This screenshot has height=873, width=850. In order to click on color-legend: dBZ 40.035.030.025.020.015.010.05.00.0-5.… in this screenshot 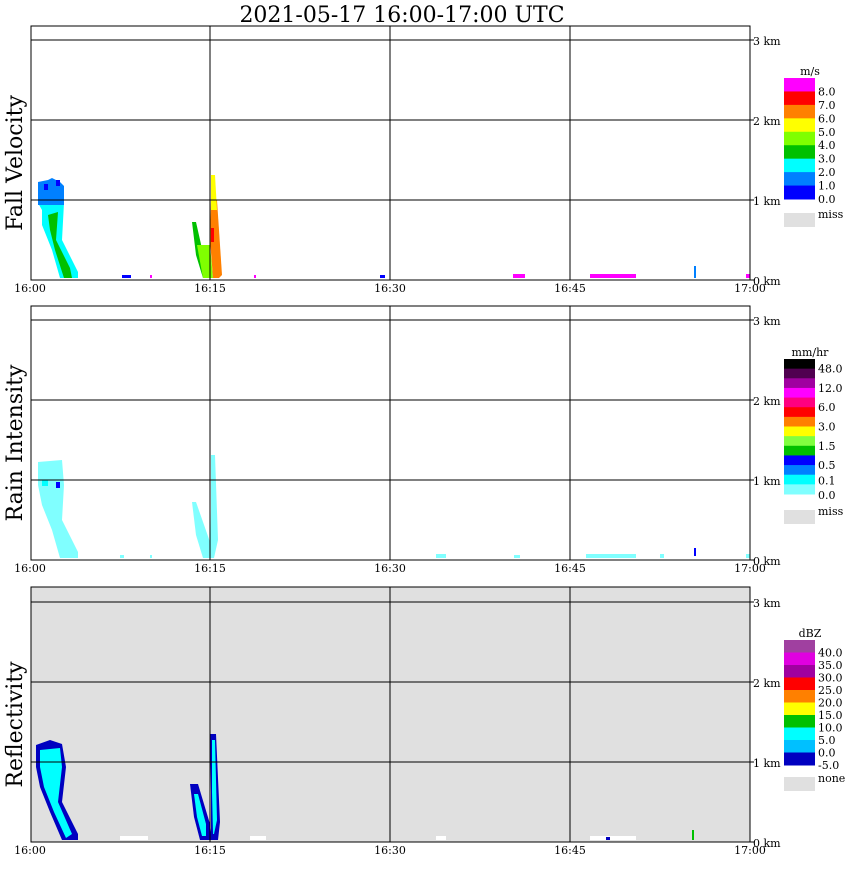, I will do `click(814, 709)`.